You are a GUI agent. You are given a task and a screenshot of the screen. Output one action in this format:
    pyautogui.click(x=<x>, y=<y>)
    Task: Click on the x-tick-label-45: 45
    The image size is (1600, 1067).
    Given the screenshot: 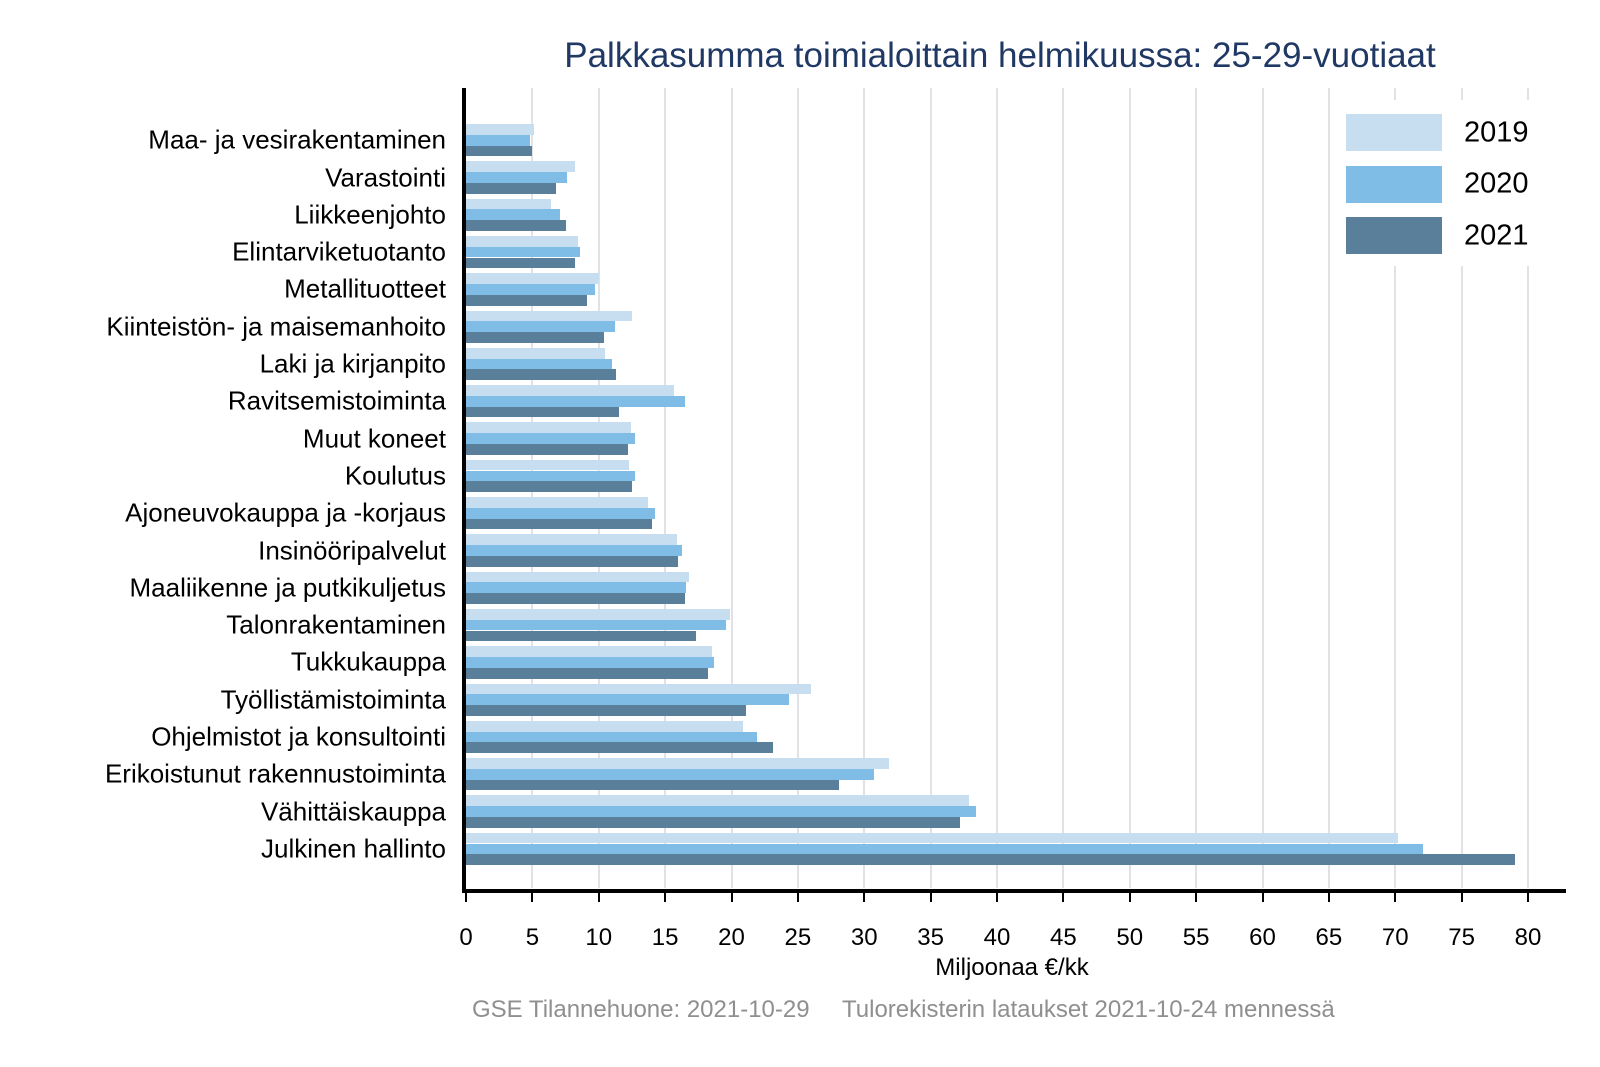 What is the action you would take?
    pyautogui.click(x=1063, y=937)
    